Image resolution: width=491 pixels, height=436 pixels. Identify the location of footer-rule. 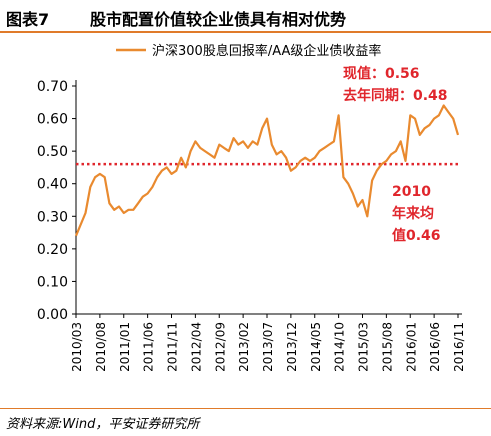
(245, 408).